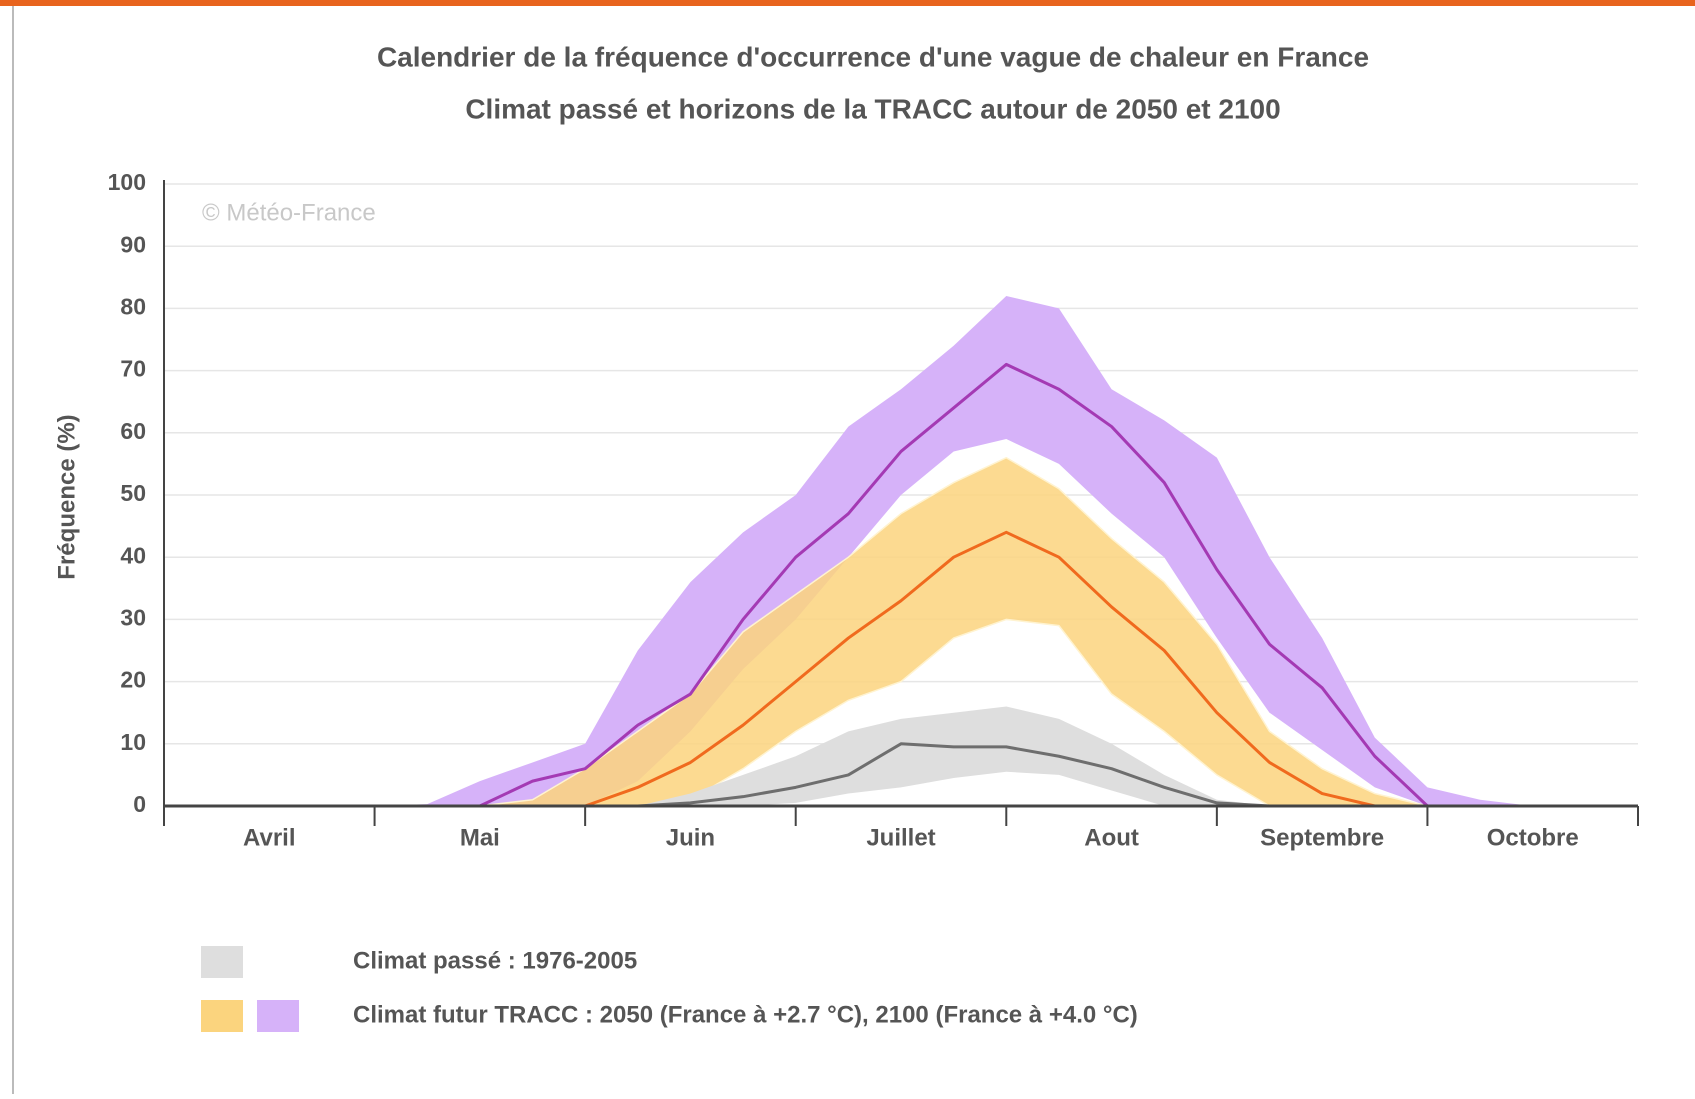 Image resolution: width=1695 pixels, height=1099 pixels. Describe the element at coordinates (133, 244) in the screenshot. I see `y-tick-label: 90` at that location.